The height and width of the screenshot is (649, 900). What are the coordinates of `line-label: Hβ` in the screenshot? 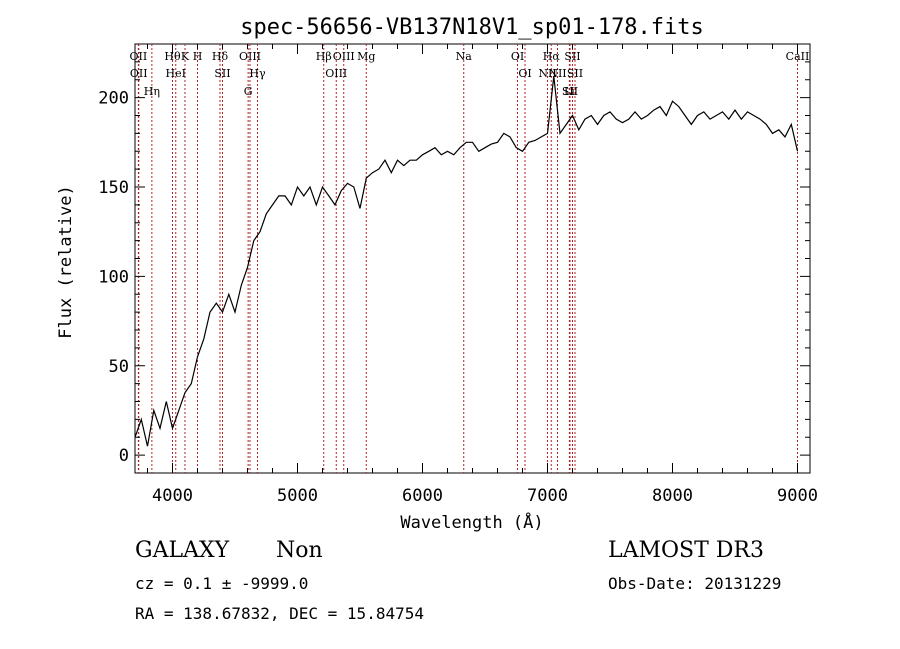 It's located at (324, 56).